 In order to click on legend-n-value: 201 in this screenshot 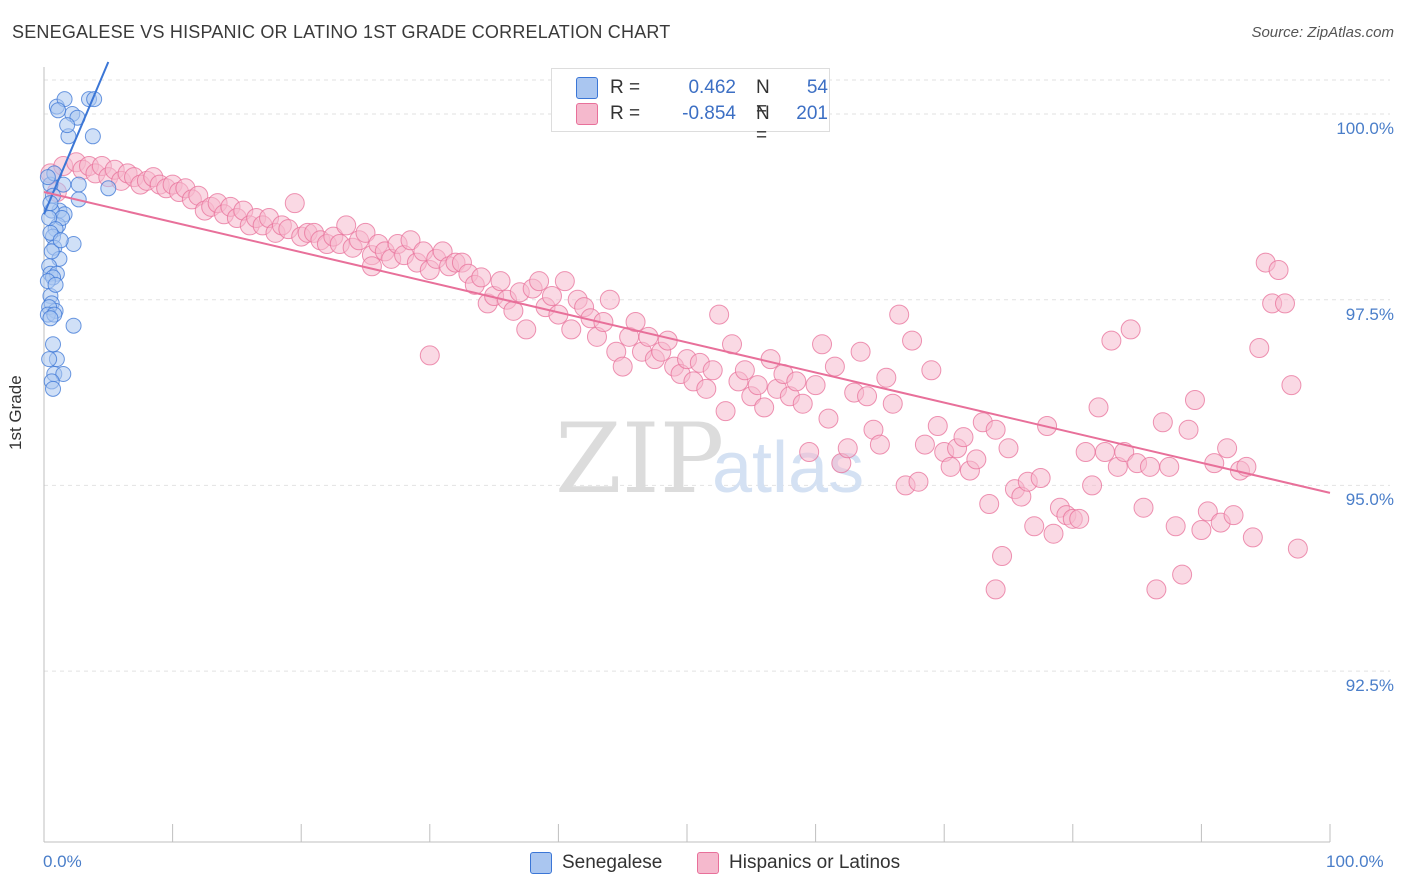, I will do `click(812, 113)`.